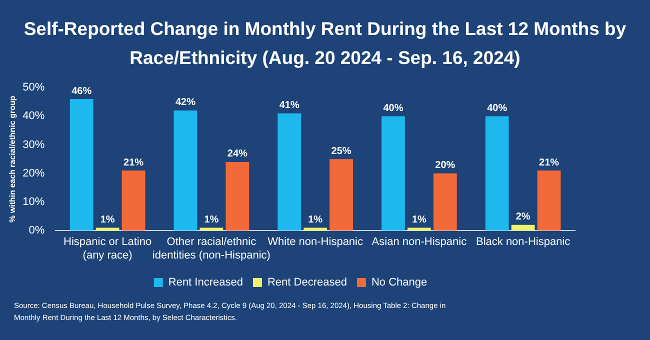 This screenshot has width=650, height=340. Describe the element at coordinates (82, 91) in the screenshot. I see `data-label: 46%` at that location.